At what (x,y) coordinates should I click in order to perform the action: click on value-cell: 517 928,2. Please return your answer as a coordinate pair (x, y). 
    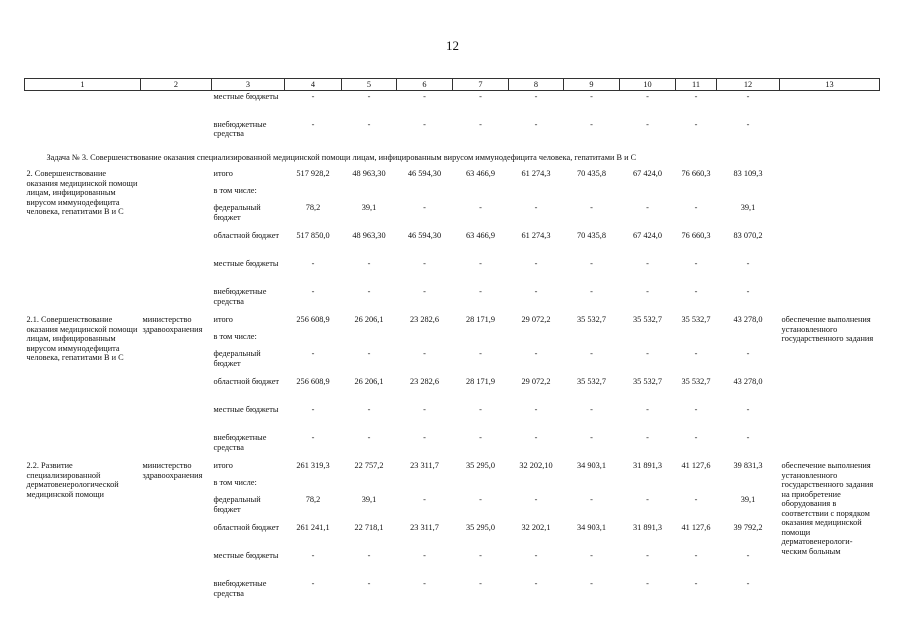
    Looking at the image, I should click on (313, 173).